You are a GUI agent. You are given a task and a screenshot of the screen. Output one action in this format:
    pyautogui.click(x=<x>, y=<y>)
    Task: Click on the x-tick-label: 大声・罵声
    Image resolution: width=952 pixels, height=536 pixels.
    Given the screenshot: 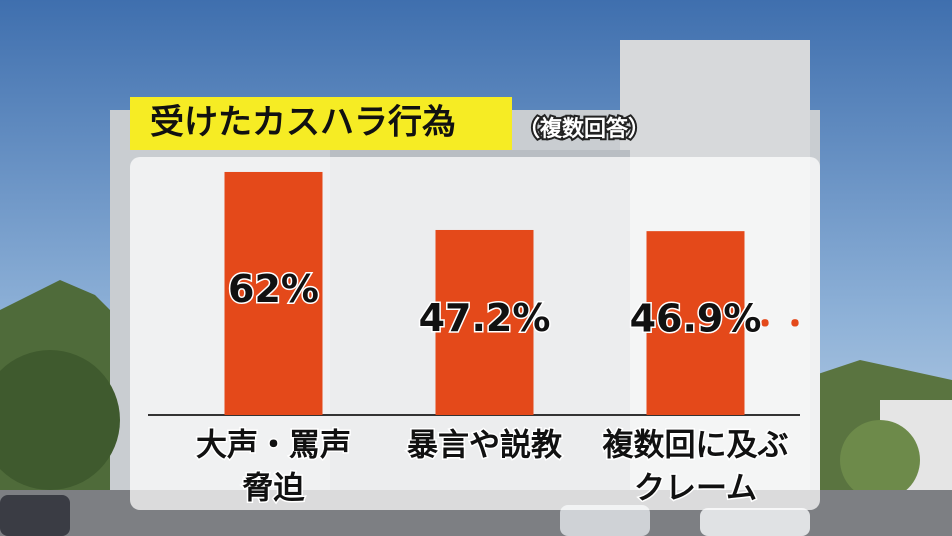 What is the action you would take?
    pyautogui.click(x=273, y=446)
    